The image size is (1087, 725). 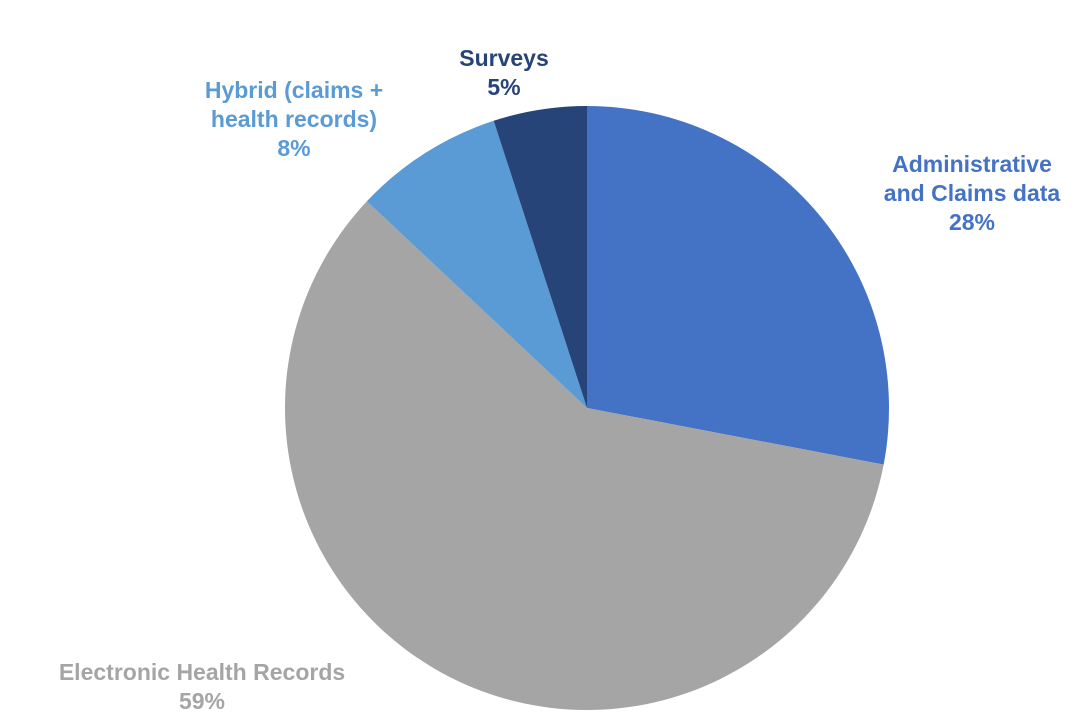 I want to click on slice-label-line: and Claims data, so click(x=972, y=193).